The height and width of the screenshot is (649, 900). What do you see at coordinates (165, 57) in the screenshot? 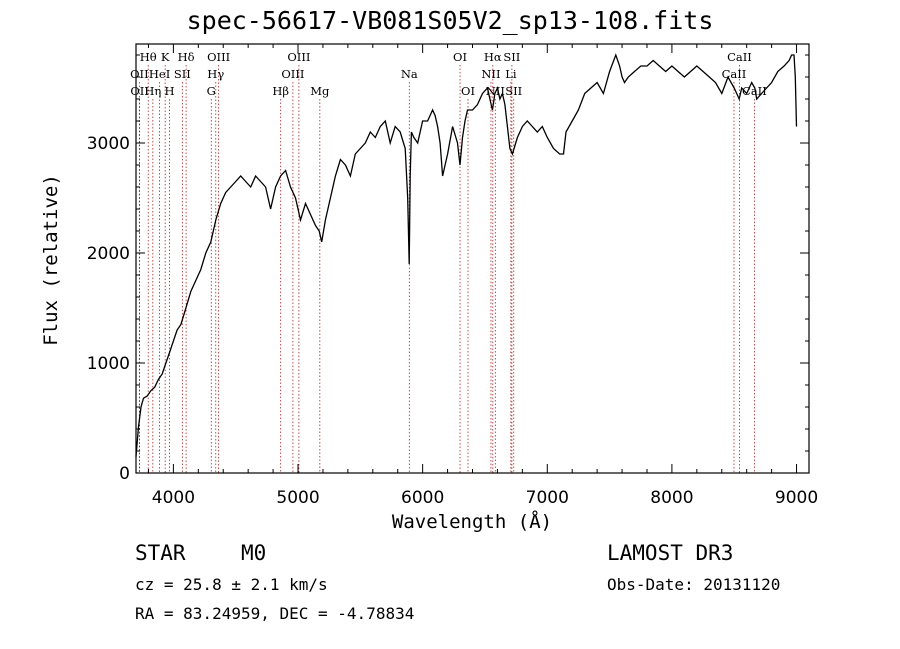
I see `spectral-line-label: K` at bounding box center [165, 57].